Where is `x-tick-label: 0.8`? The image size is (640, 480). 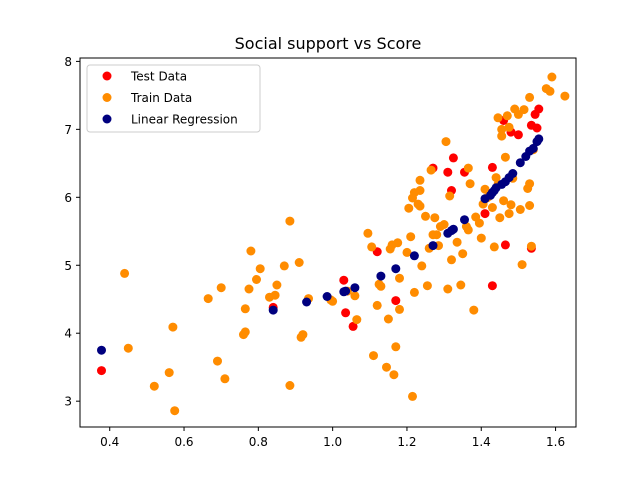 x-tick-label: 0.8 is located at coordinates (258, 442).